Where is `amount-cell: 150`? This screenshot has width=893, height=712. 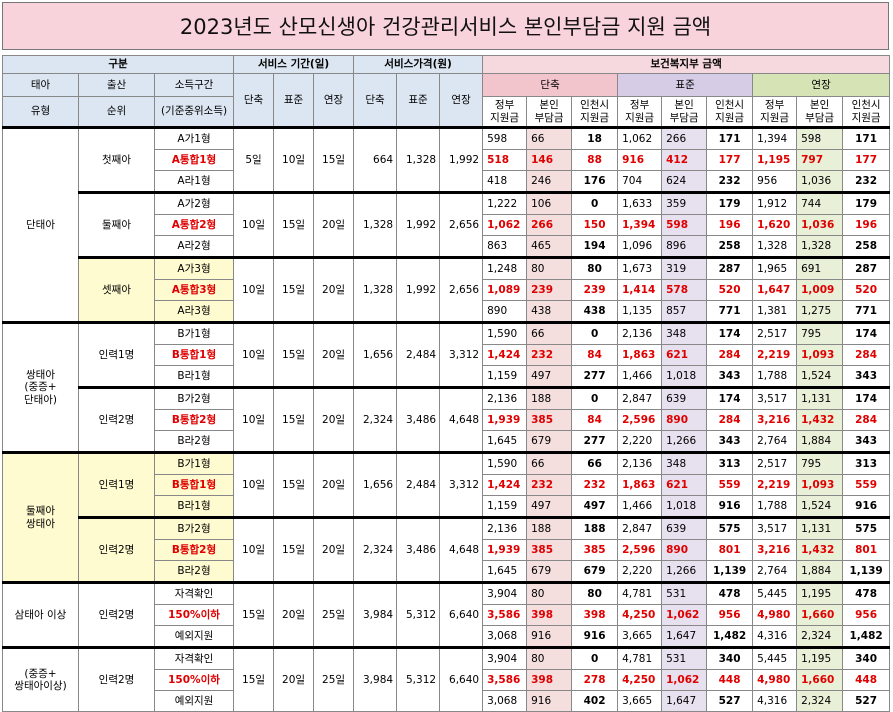
amount-cell: 150 is located at coordinates (595, 225).